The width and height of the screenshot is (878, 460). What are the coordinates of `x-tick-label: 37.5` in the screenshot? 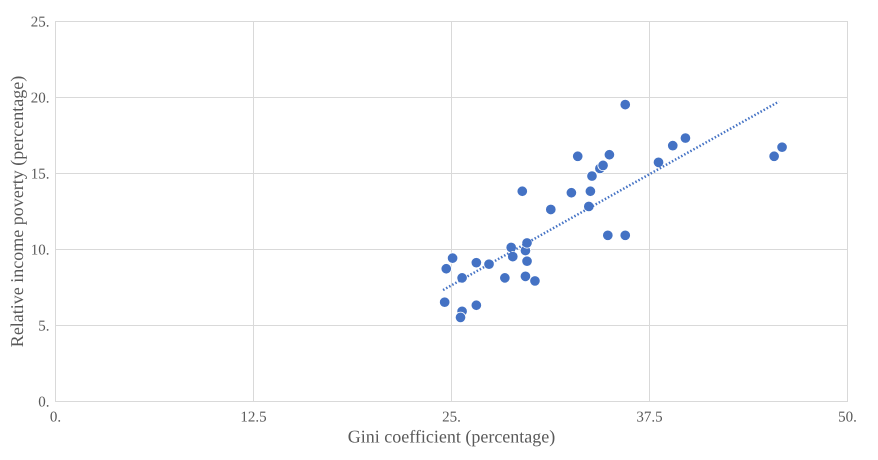 It's located at (649, 418).